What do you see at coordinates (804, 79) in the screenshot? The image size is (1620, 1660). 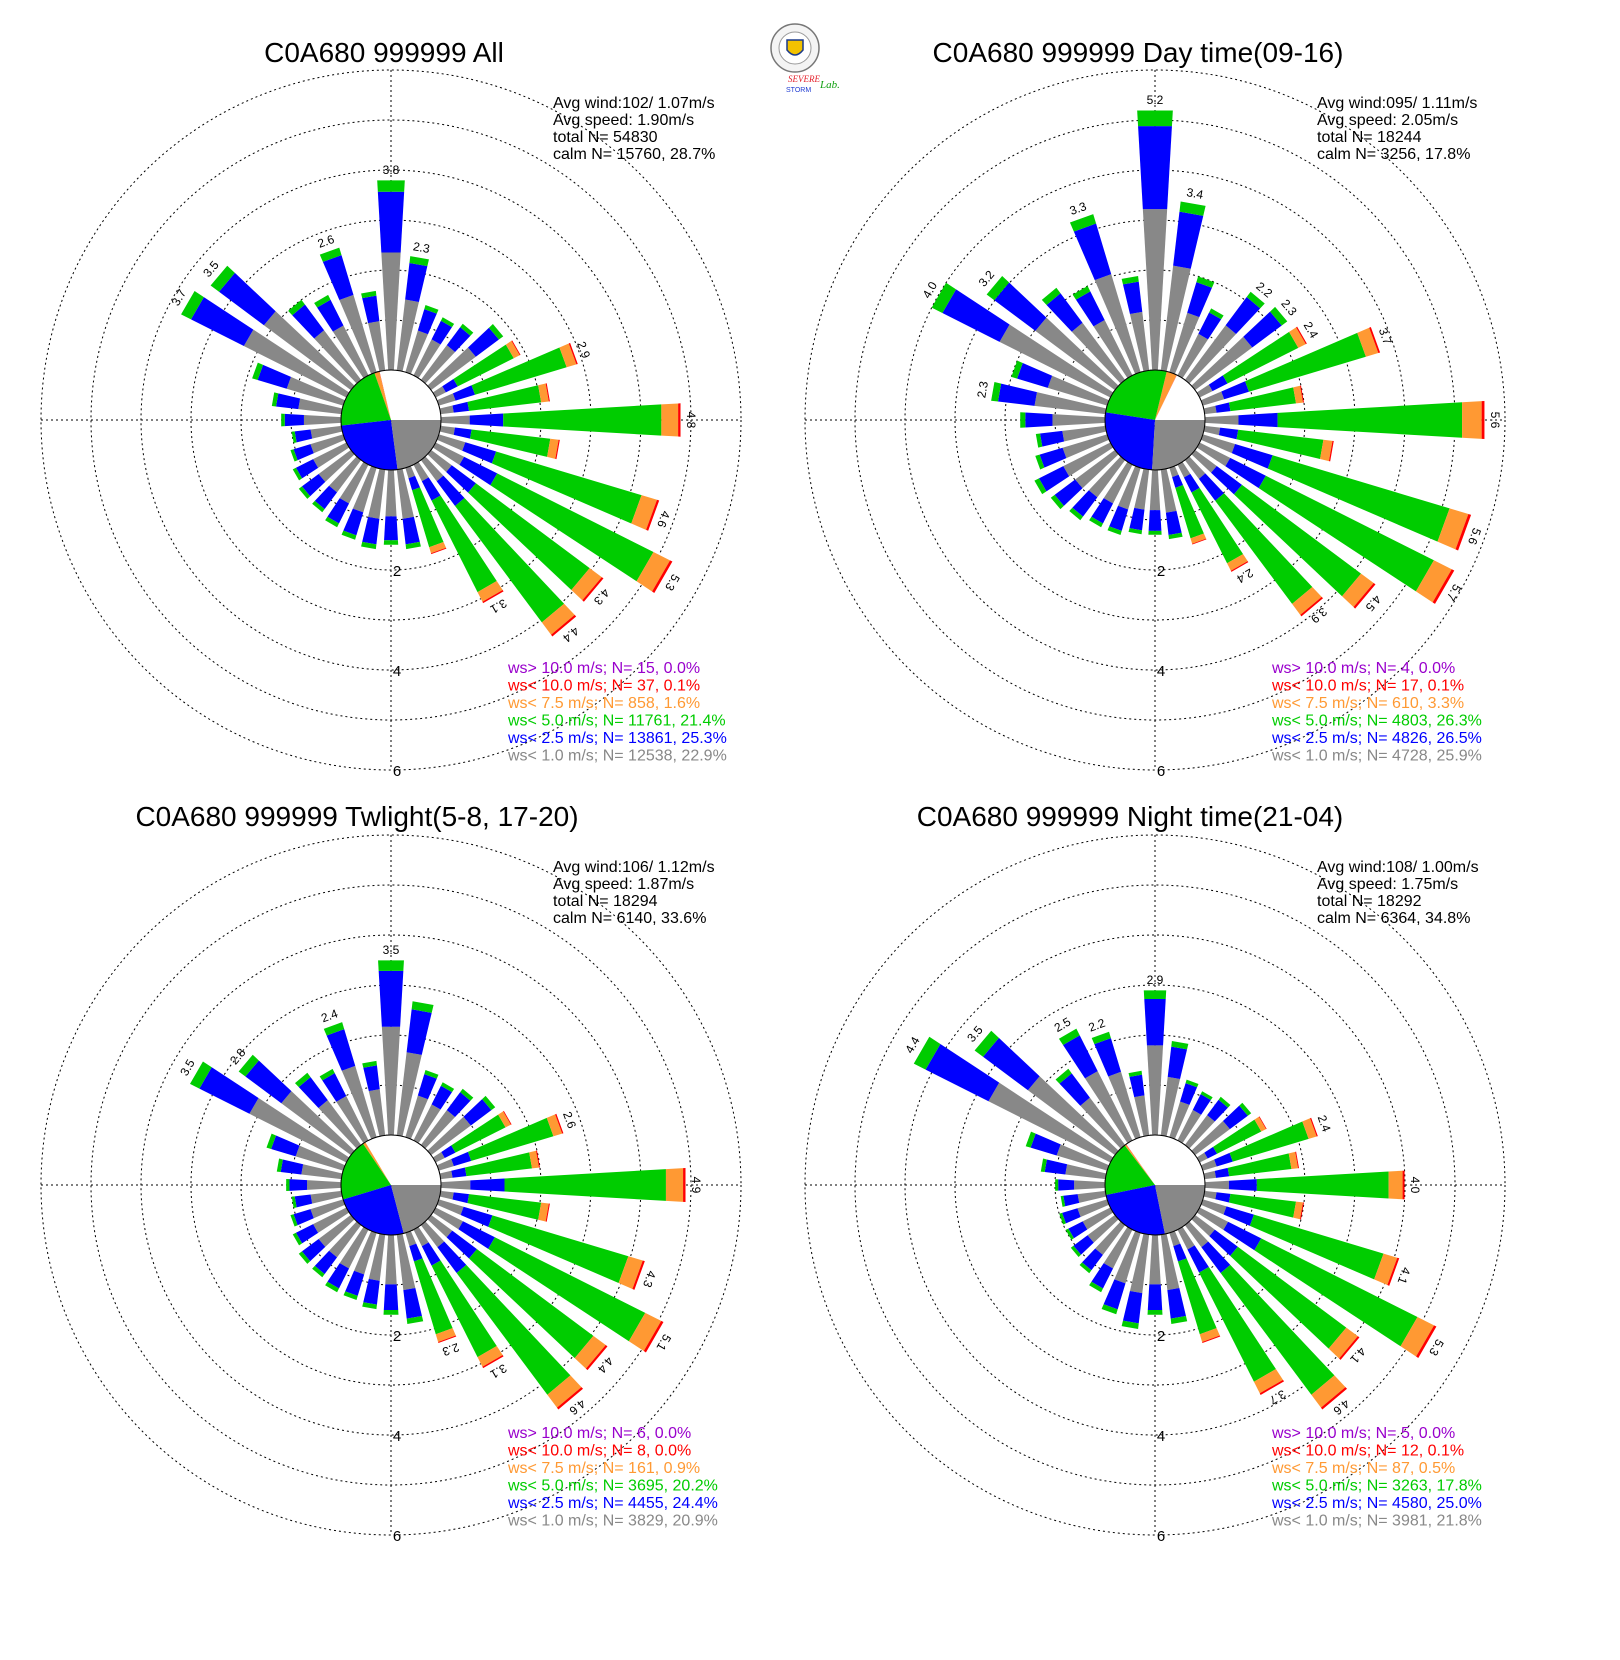 I see `logo-text-severe: SEVERE` at bounding box center [804, 79].